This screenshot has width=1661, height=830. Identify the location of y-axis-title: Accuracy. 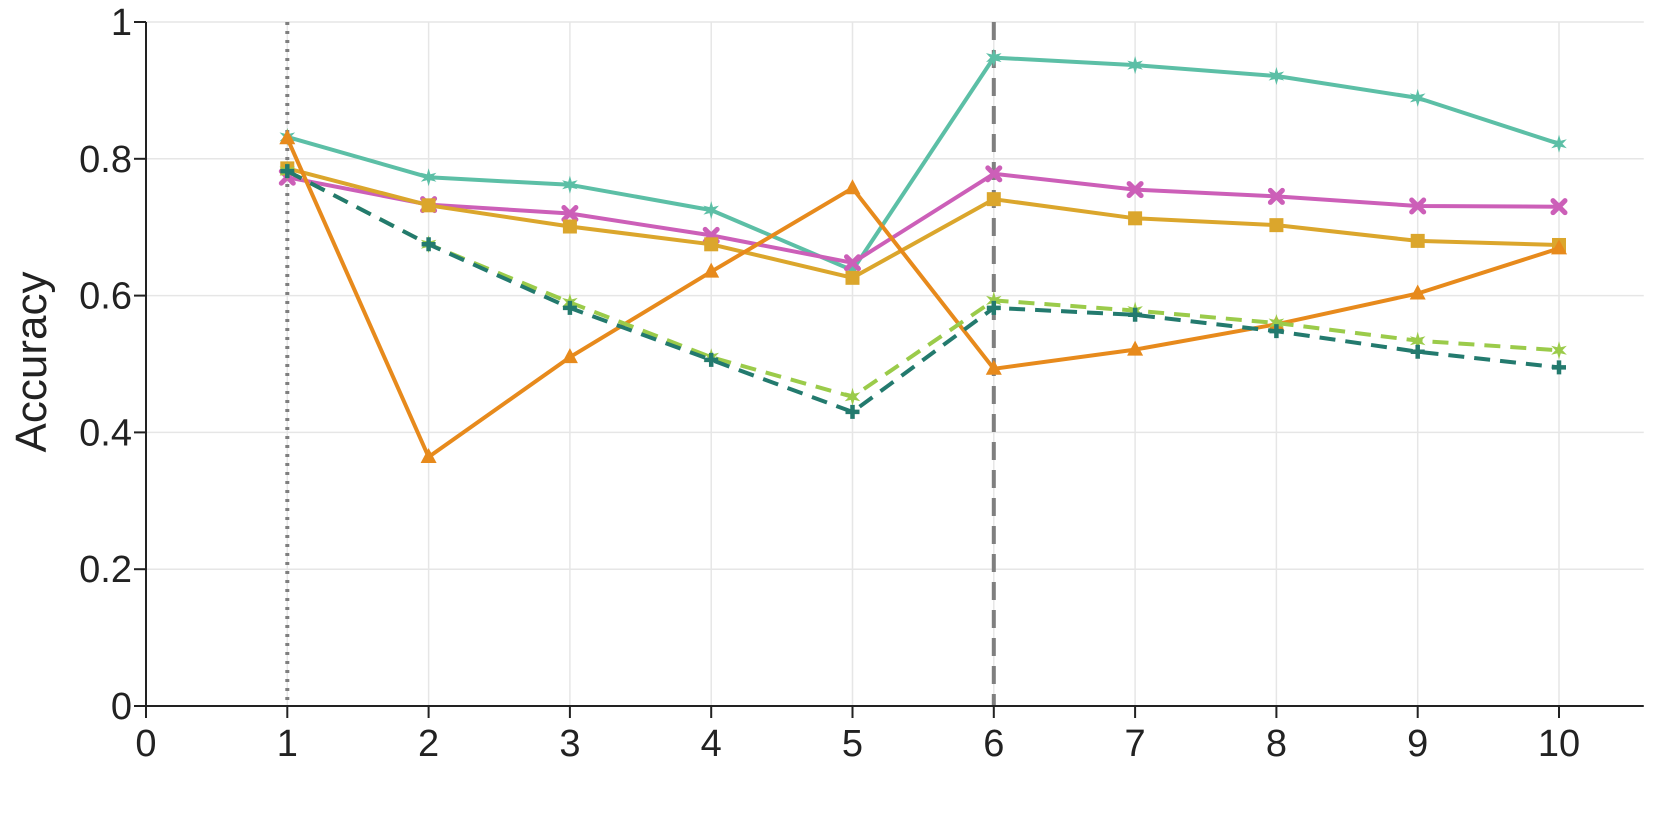
(31, 362).